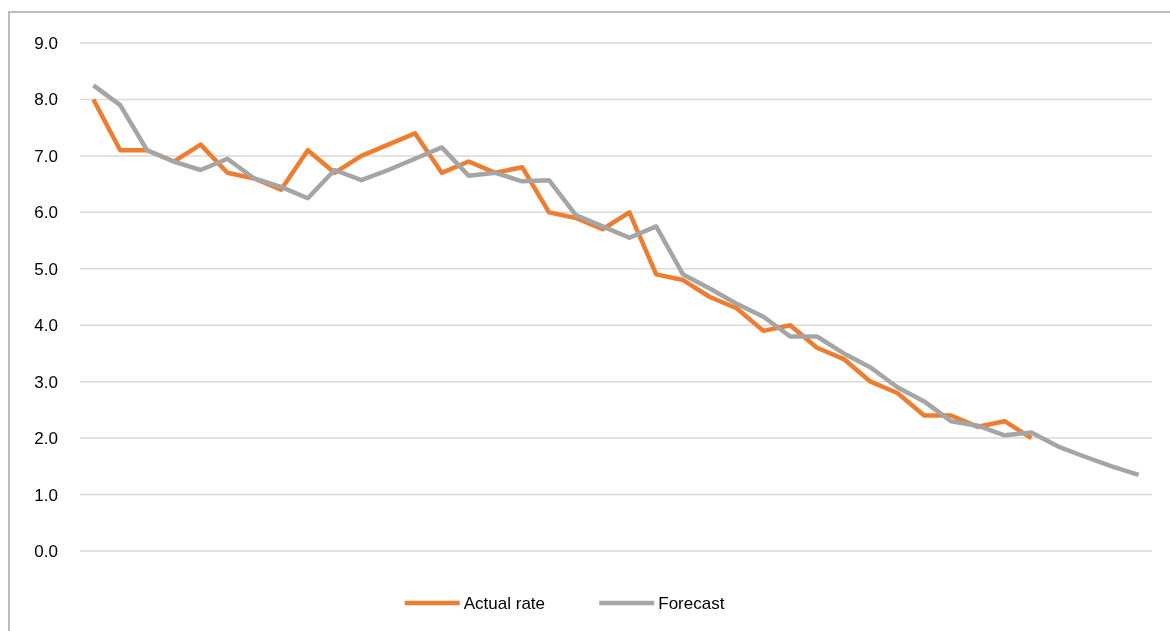 The image size is (1170, 631). What do you see at coordinates (46, 269) in the screenshot?
I see `y-tick-label: 5.0` at bounding box center [46, 269].